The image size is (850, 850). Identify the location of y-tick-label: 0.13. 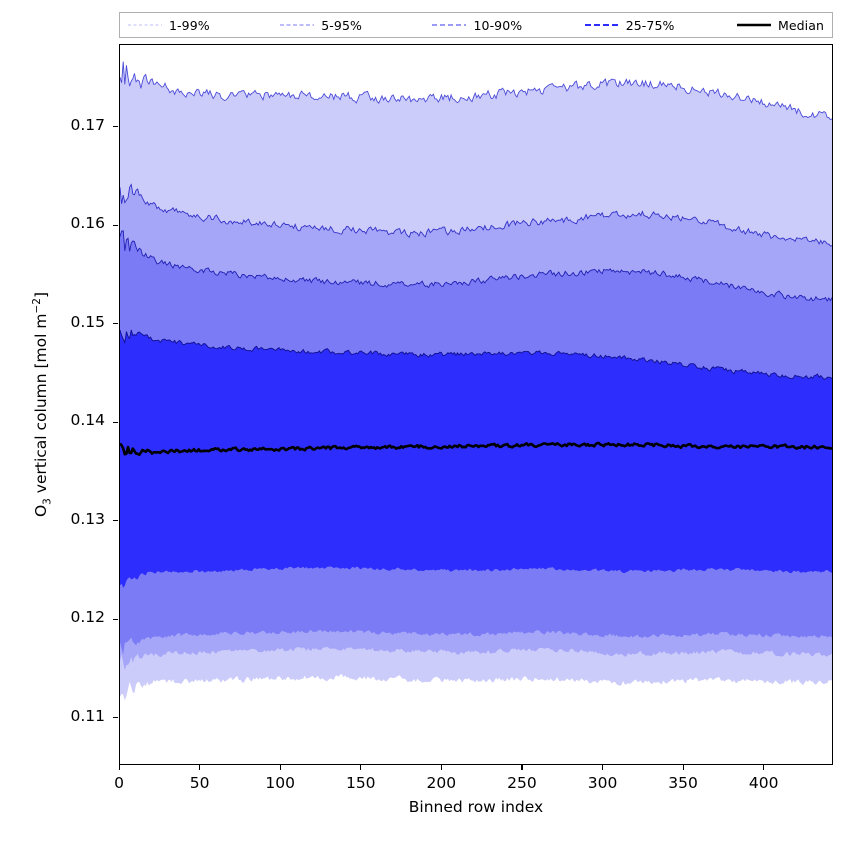
(87, 518).